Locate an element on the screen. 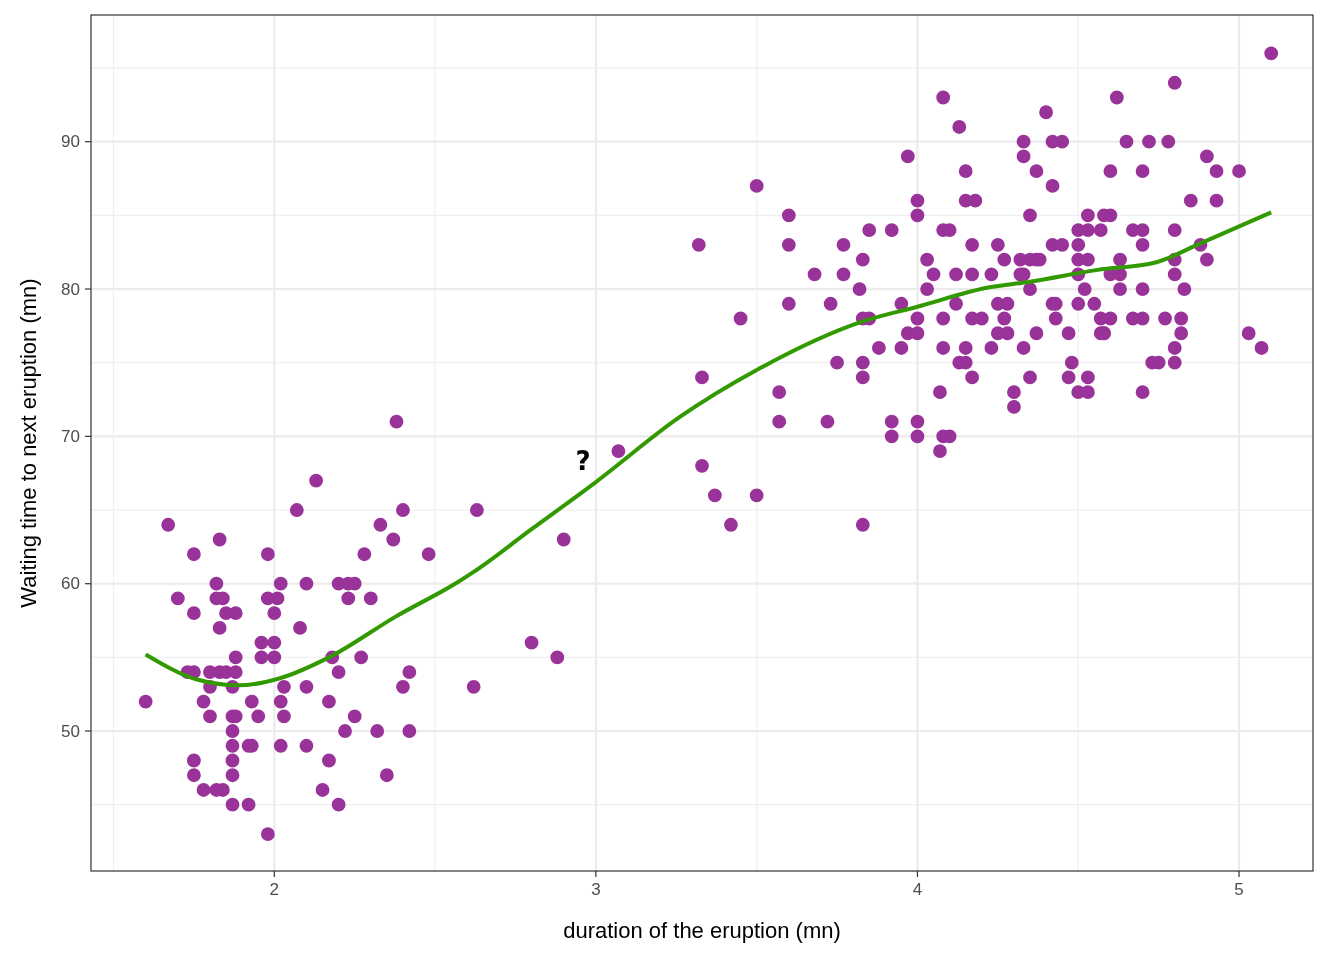 The image size is (1344, 960). y-axis-title: Waiting time to next eruption (mn) is located at coordinates (28, 443).